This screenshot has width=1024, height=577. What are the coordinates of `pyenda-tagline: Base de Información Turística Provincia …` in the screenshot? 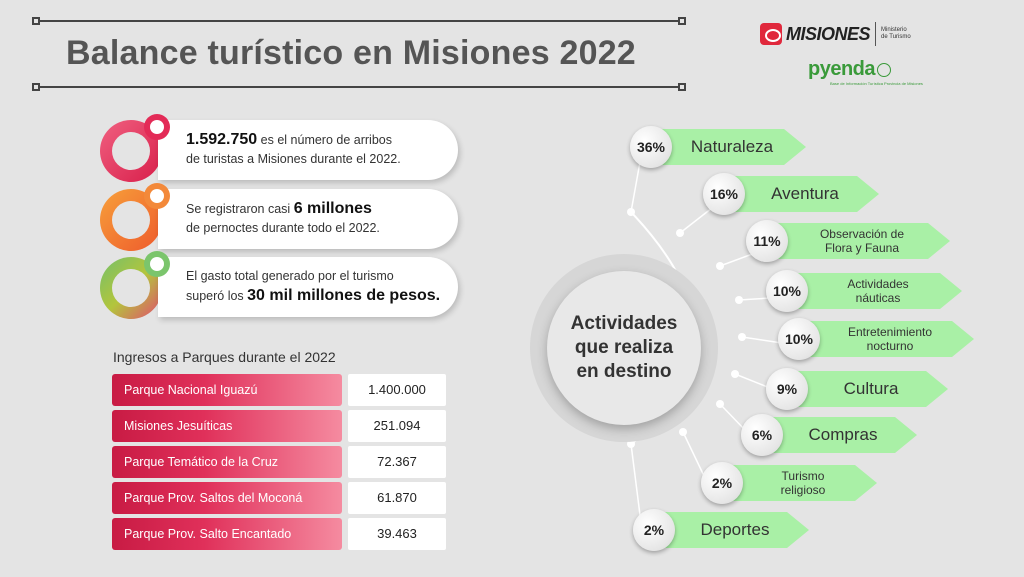 It's located at (876, 83).